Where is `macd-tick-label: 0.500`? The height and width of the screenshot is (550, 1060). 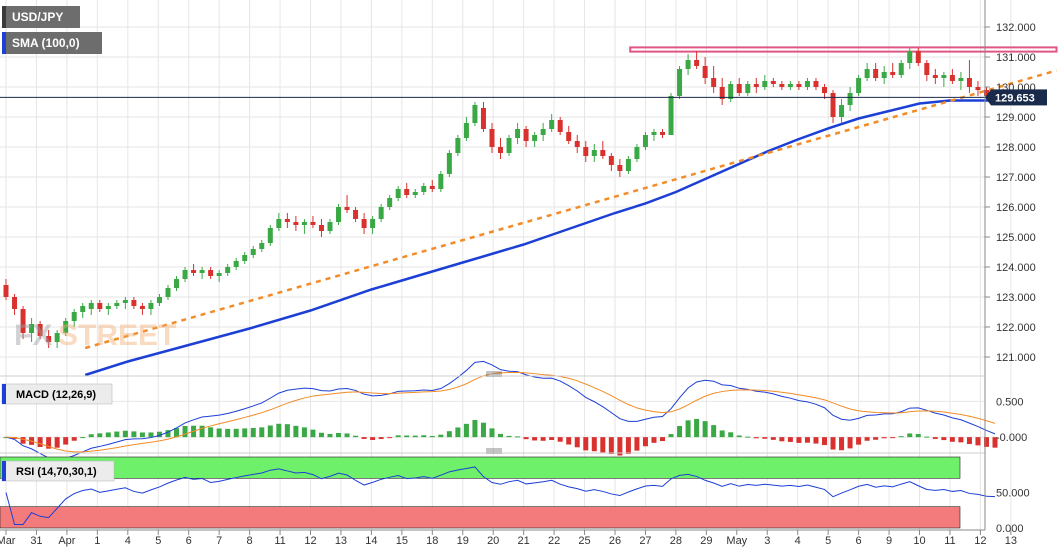
macd-tick-label: 0.500 is located at coordinates (1010, 402).